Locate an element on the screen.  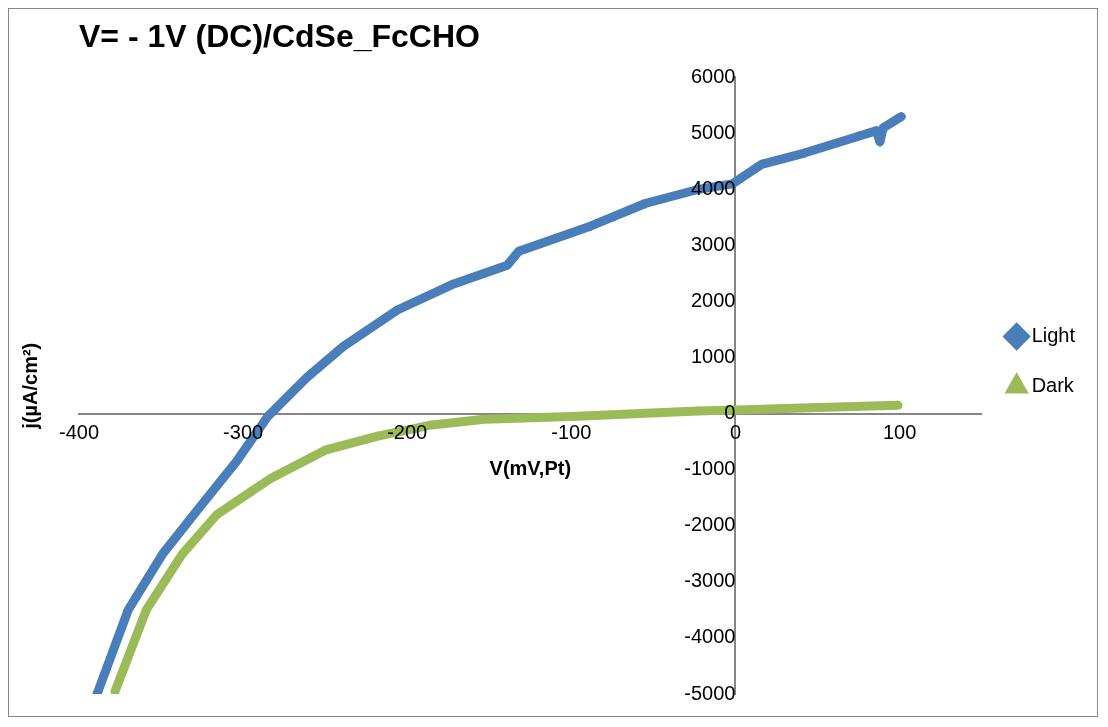
y-tick-label: 6000 is located at coordinates (713, 75).